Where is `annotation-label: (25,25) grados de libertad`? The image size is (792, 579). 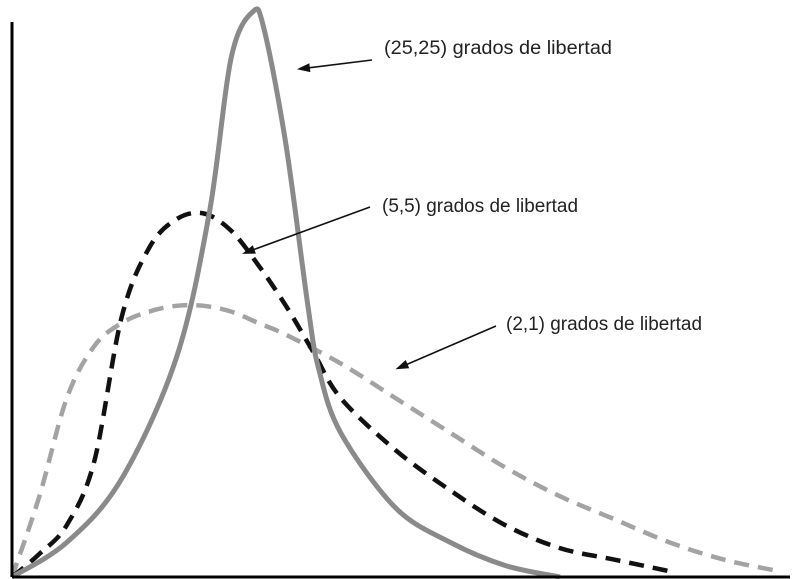 annotation-label: (25,25) grados de libertad is located at coordinates (498, 48).